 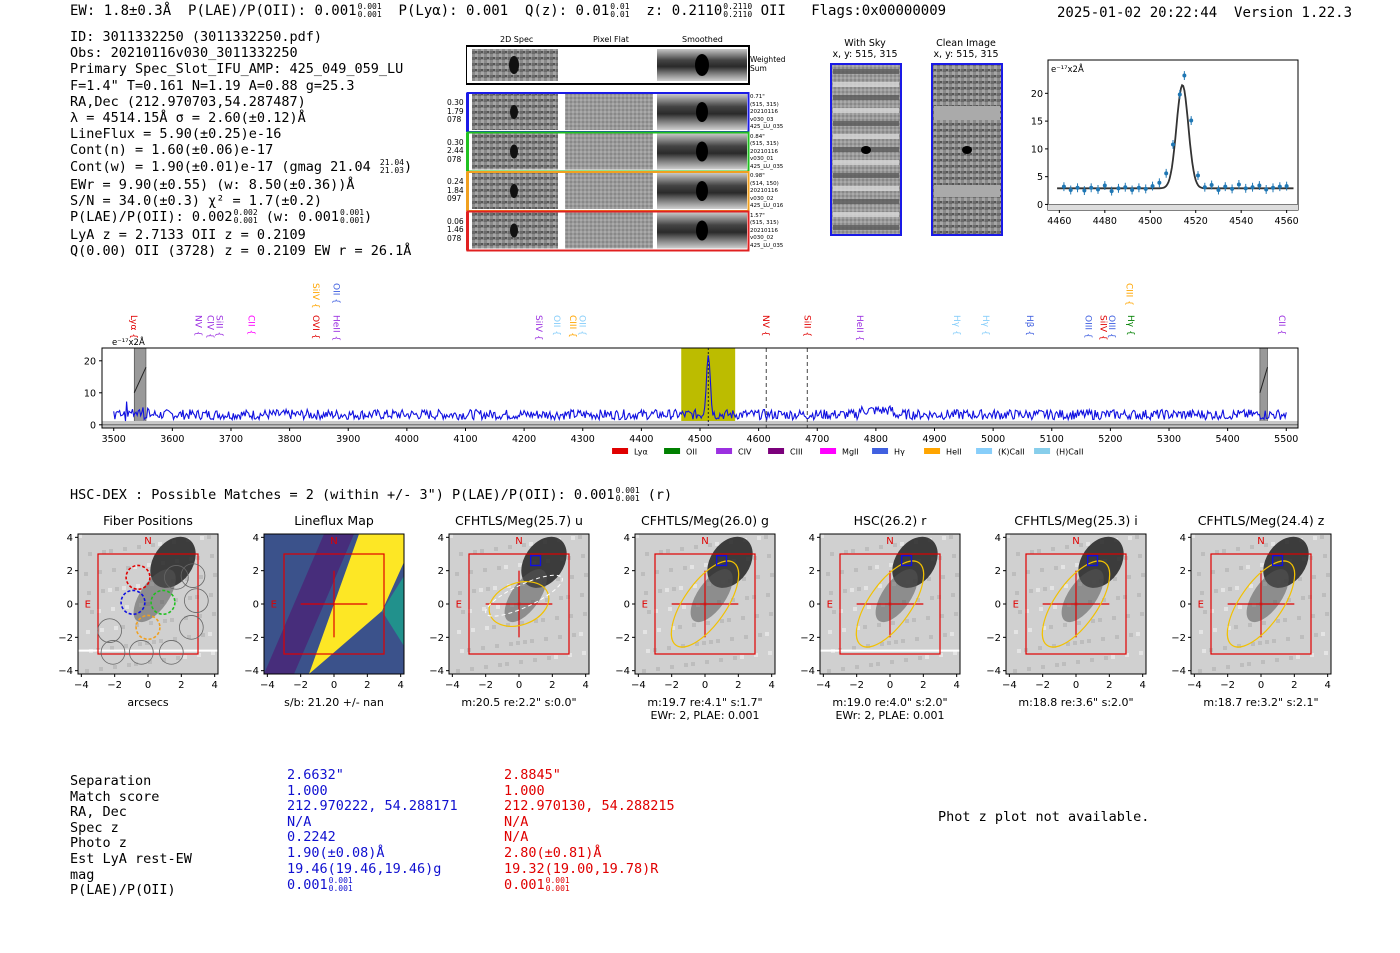 What do you see at coordinates (1173, 135) in the screenshot?
I see `fit-axes-frame` at bounding box center [1173, 135].